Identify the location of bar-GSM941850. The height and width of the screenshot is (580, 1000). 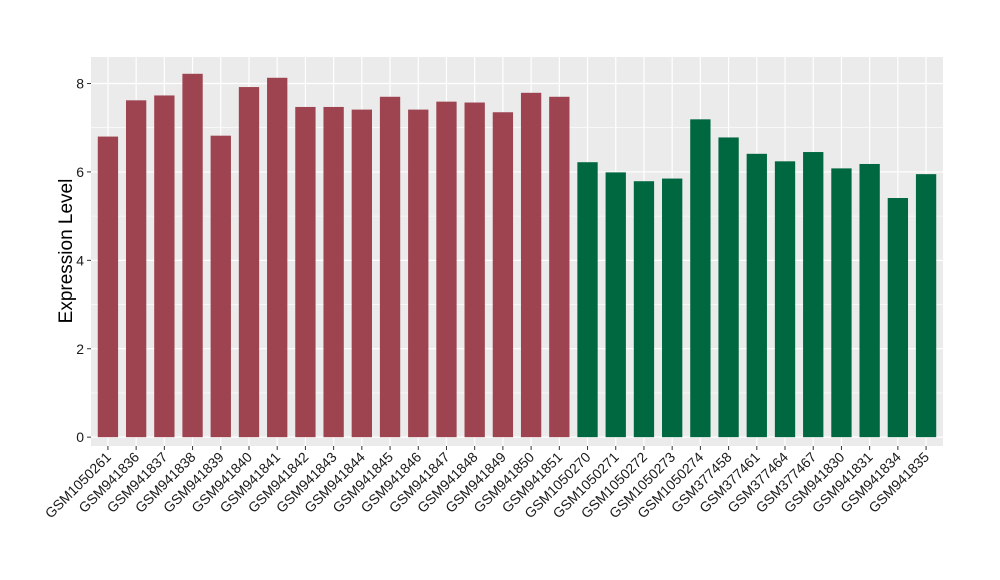
(531, 265).